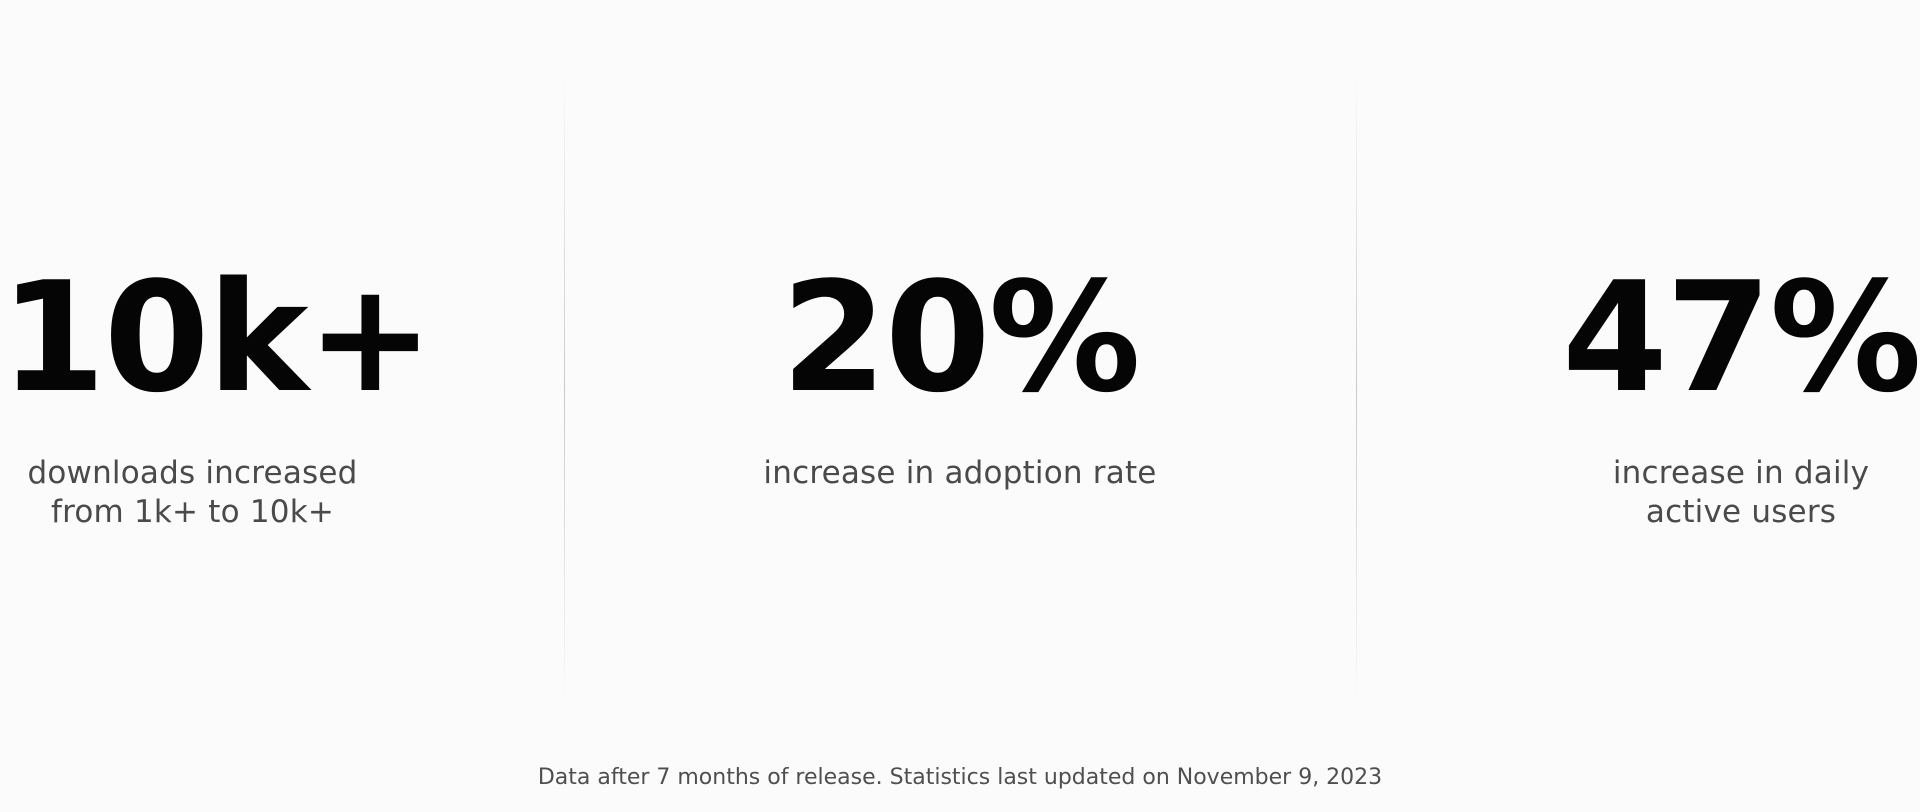 Image resolution: width=1920 pixels, height=812 pixels. What do you see at coordinates (192, 492) in the screenshot?
I see `stat-description: downloads increased from 1k+ to 10k+` at bounding box center [192, 492].